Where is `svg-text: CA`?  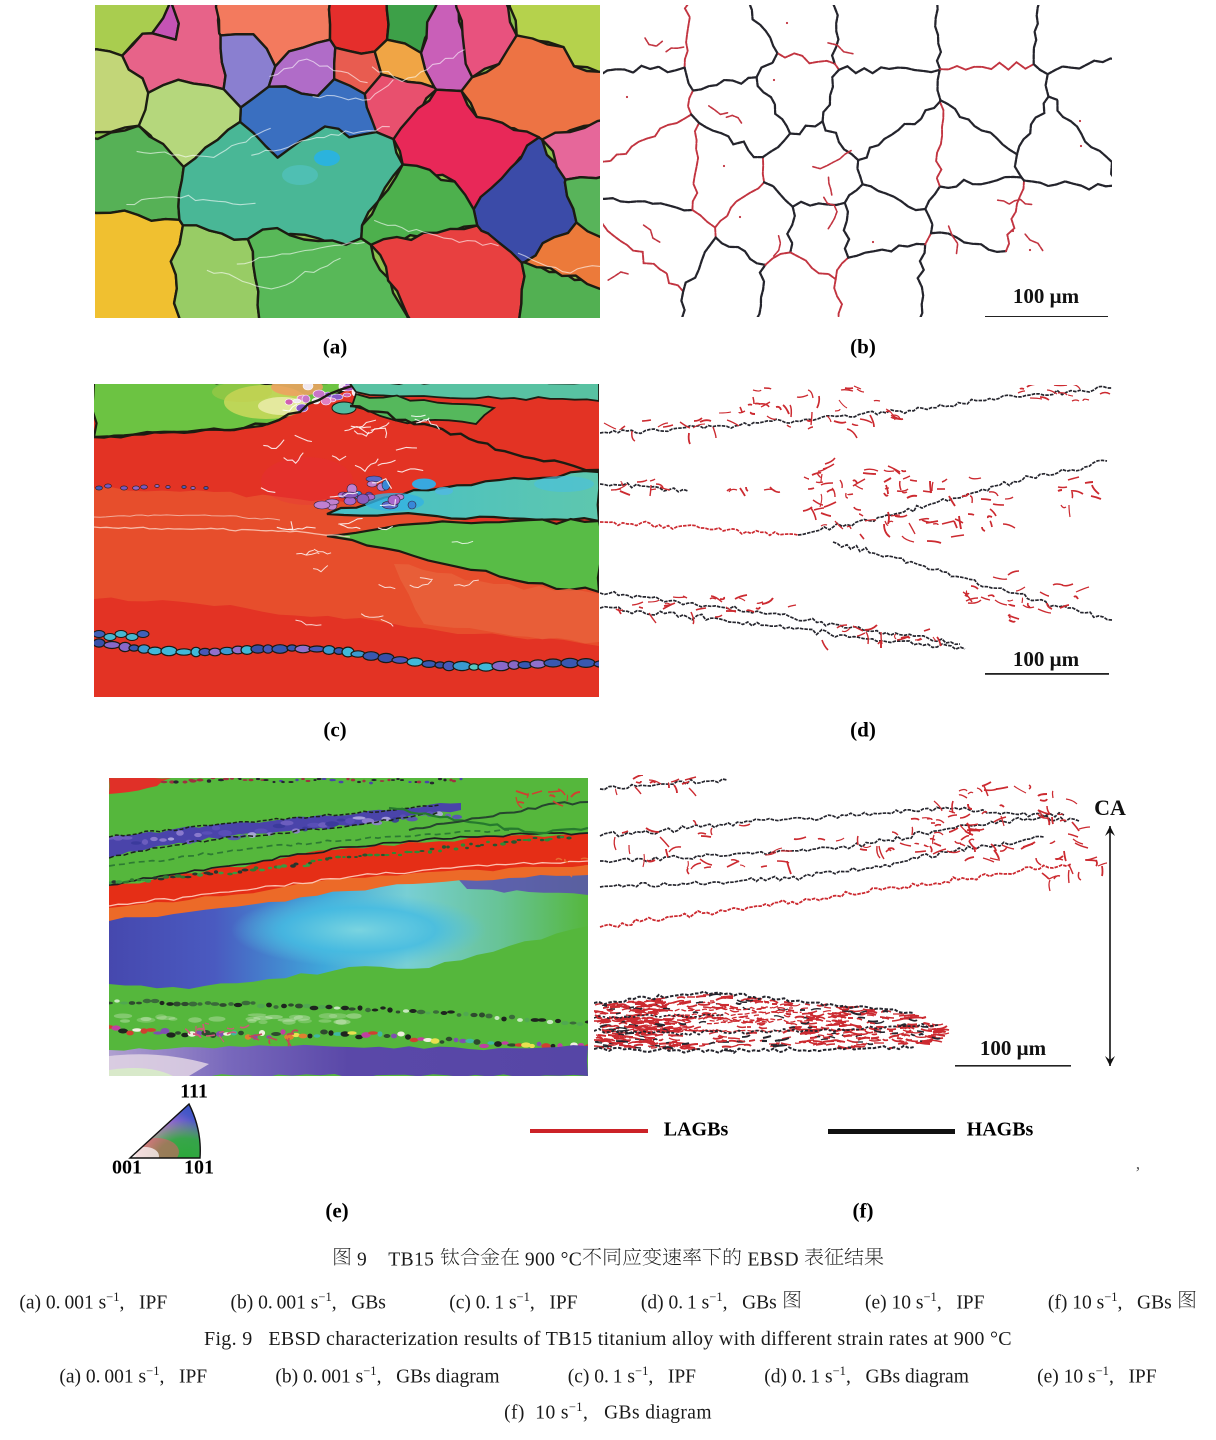
svg-text: CA is located at coordinates (1110, 807).